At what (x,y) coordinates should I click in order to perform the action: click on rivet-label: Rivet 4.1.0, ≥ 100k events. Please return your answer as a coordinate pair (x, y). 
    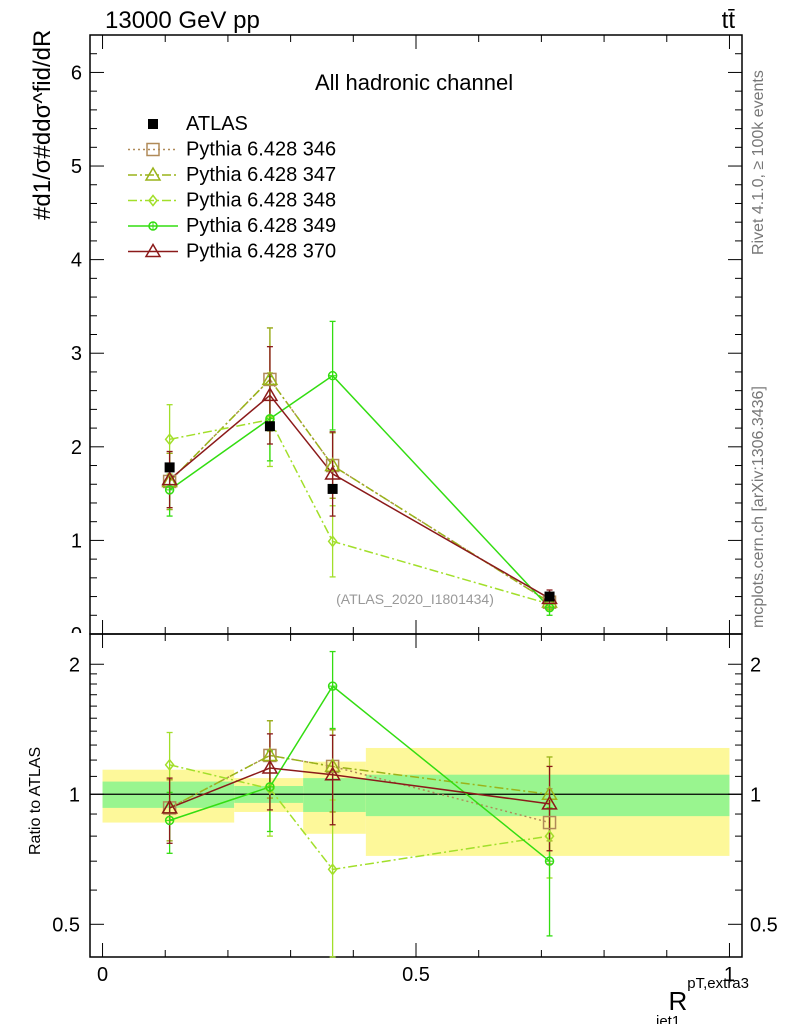
    Looking at the image, I should click on (758, 162).